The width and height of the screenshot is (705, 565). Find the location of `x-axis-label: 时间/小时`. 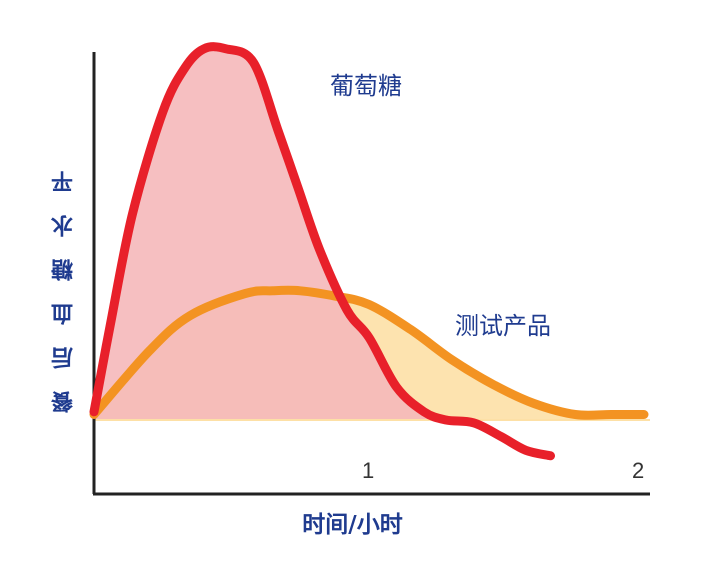

x-axis-label: 时间/小时 is located at coordinates (352, 525).